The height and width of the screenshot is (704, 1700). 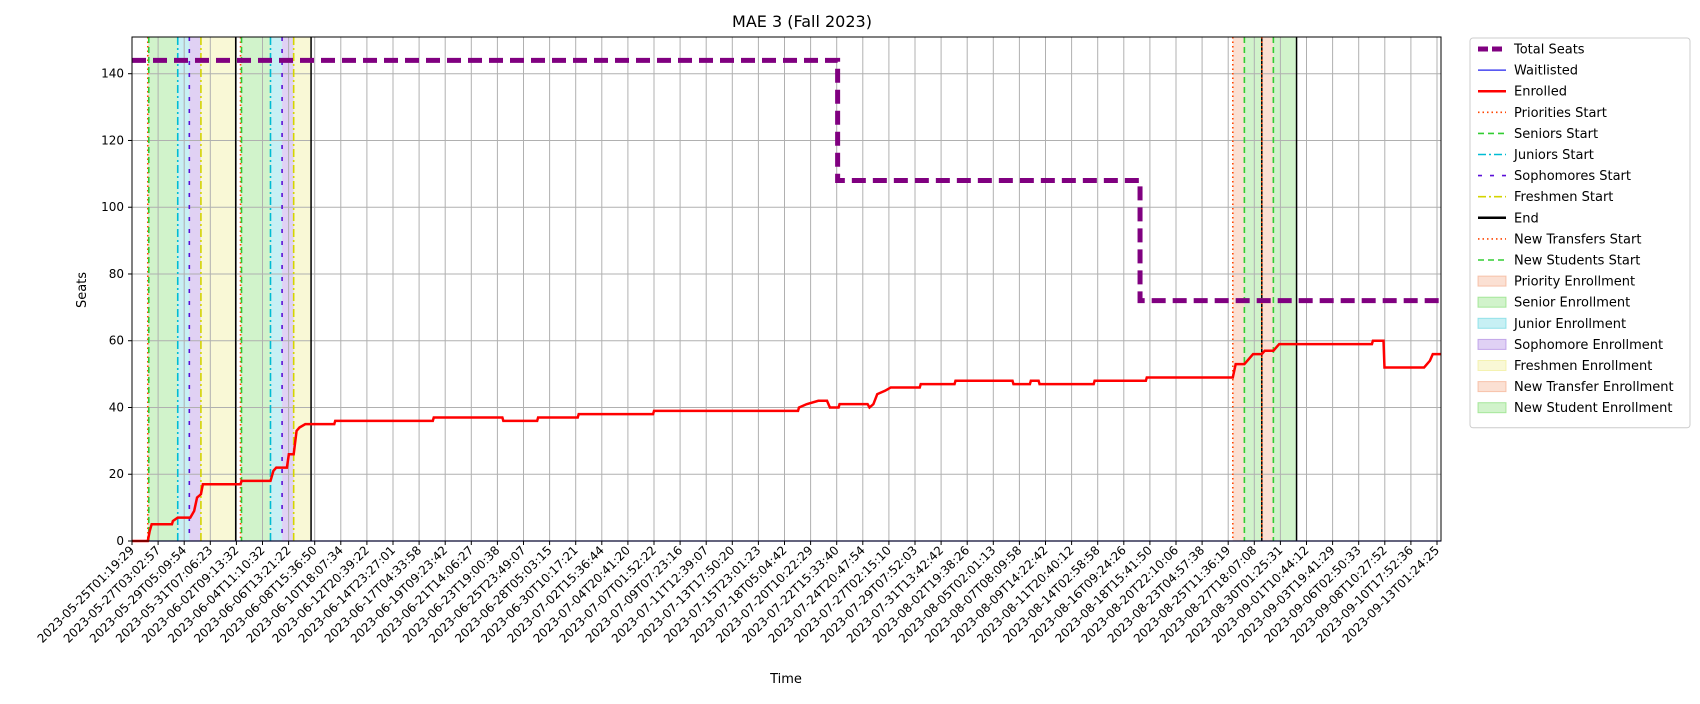 What do you see at coordinates (1563, 197) in the screenshot?
I see `legend-label-7: Freshmen Start` at bounding box center [1563, 197].